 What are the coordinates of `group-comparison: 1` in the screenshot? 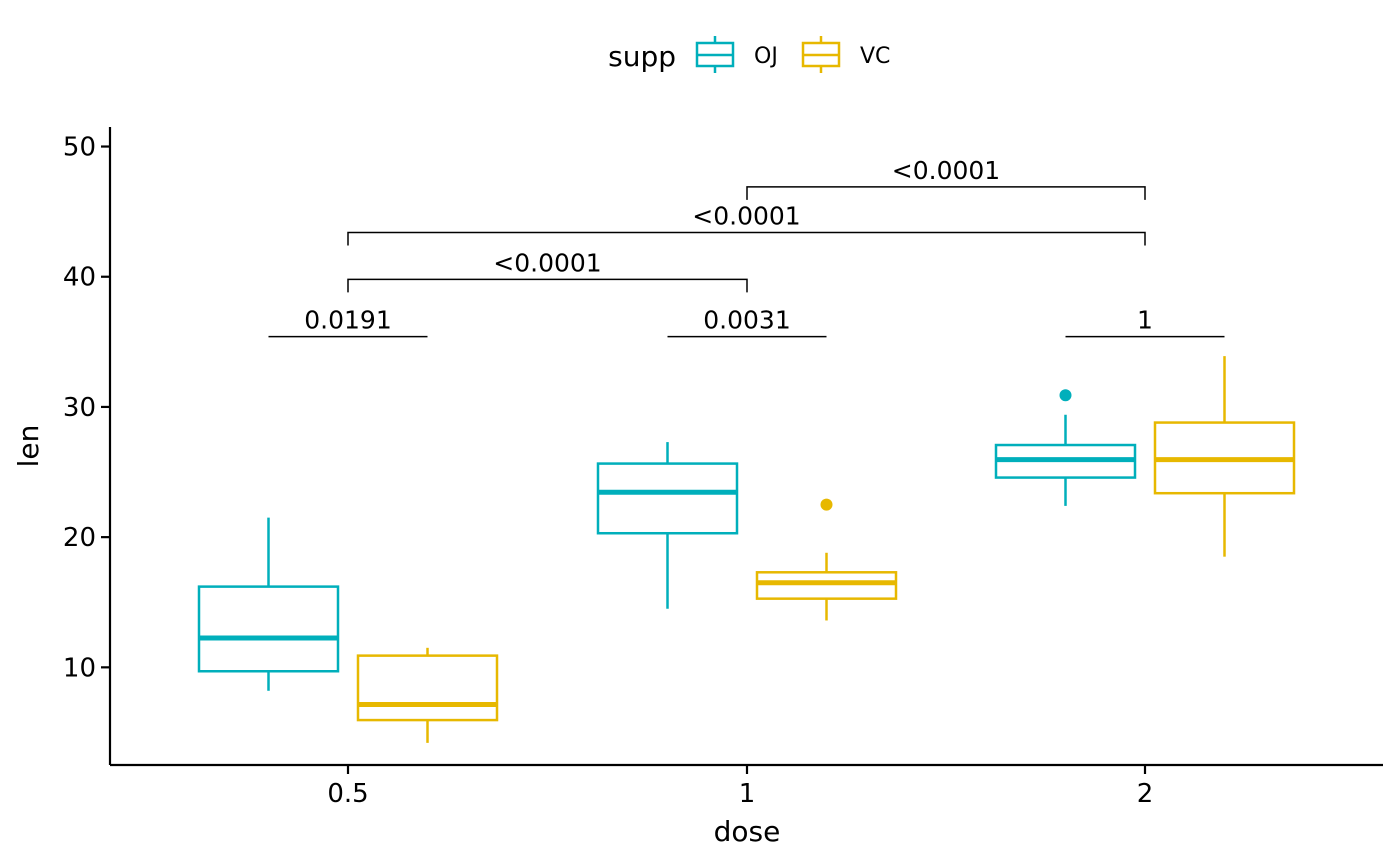 It's located at (1145, 322).